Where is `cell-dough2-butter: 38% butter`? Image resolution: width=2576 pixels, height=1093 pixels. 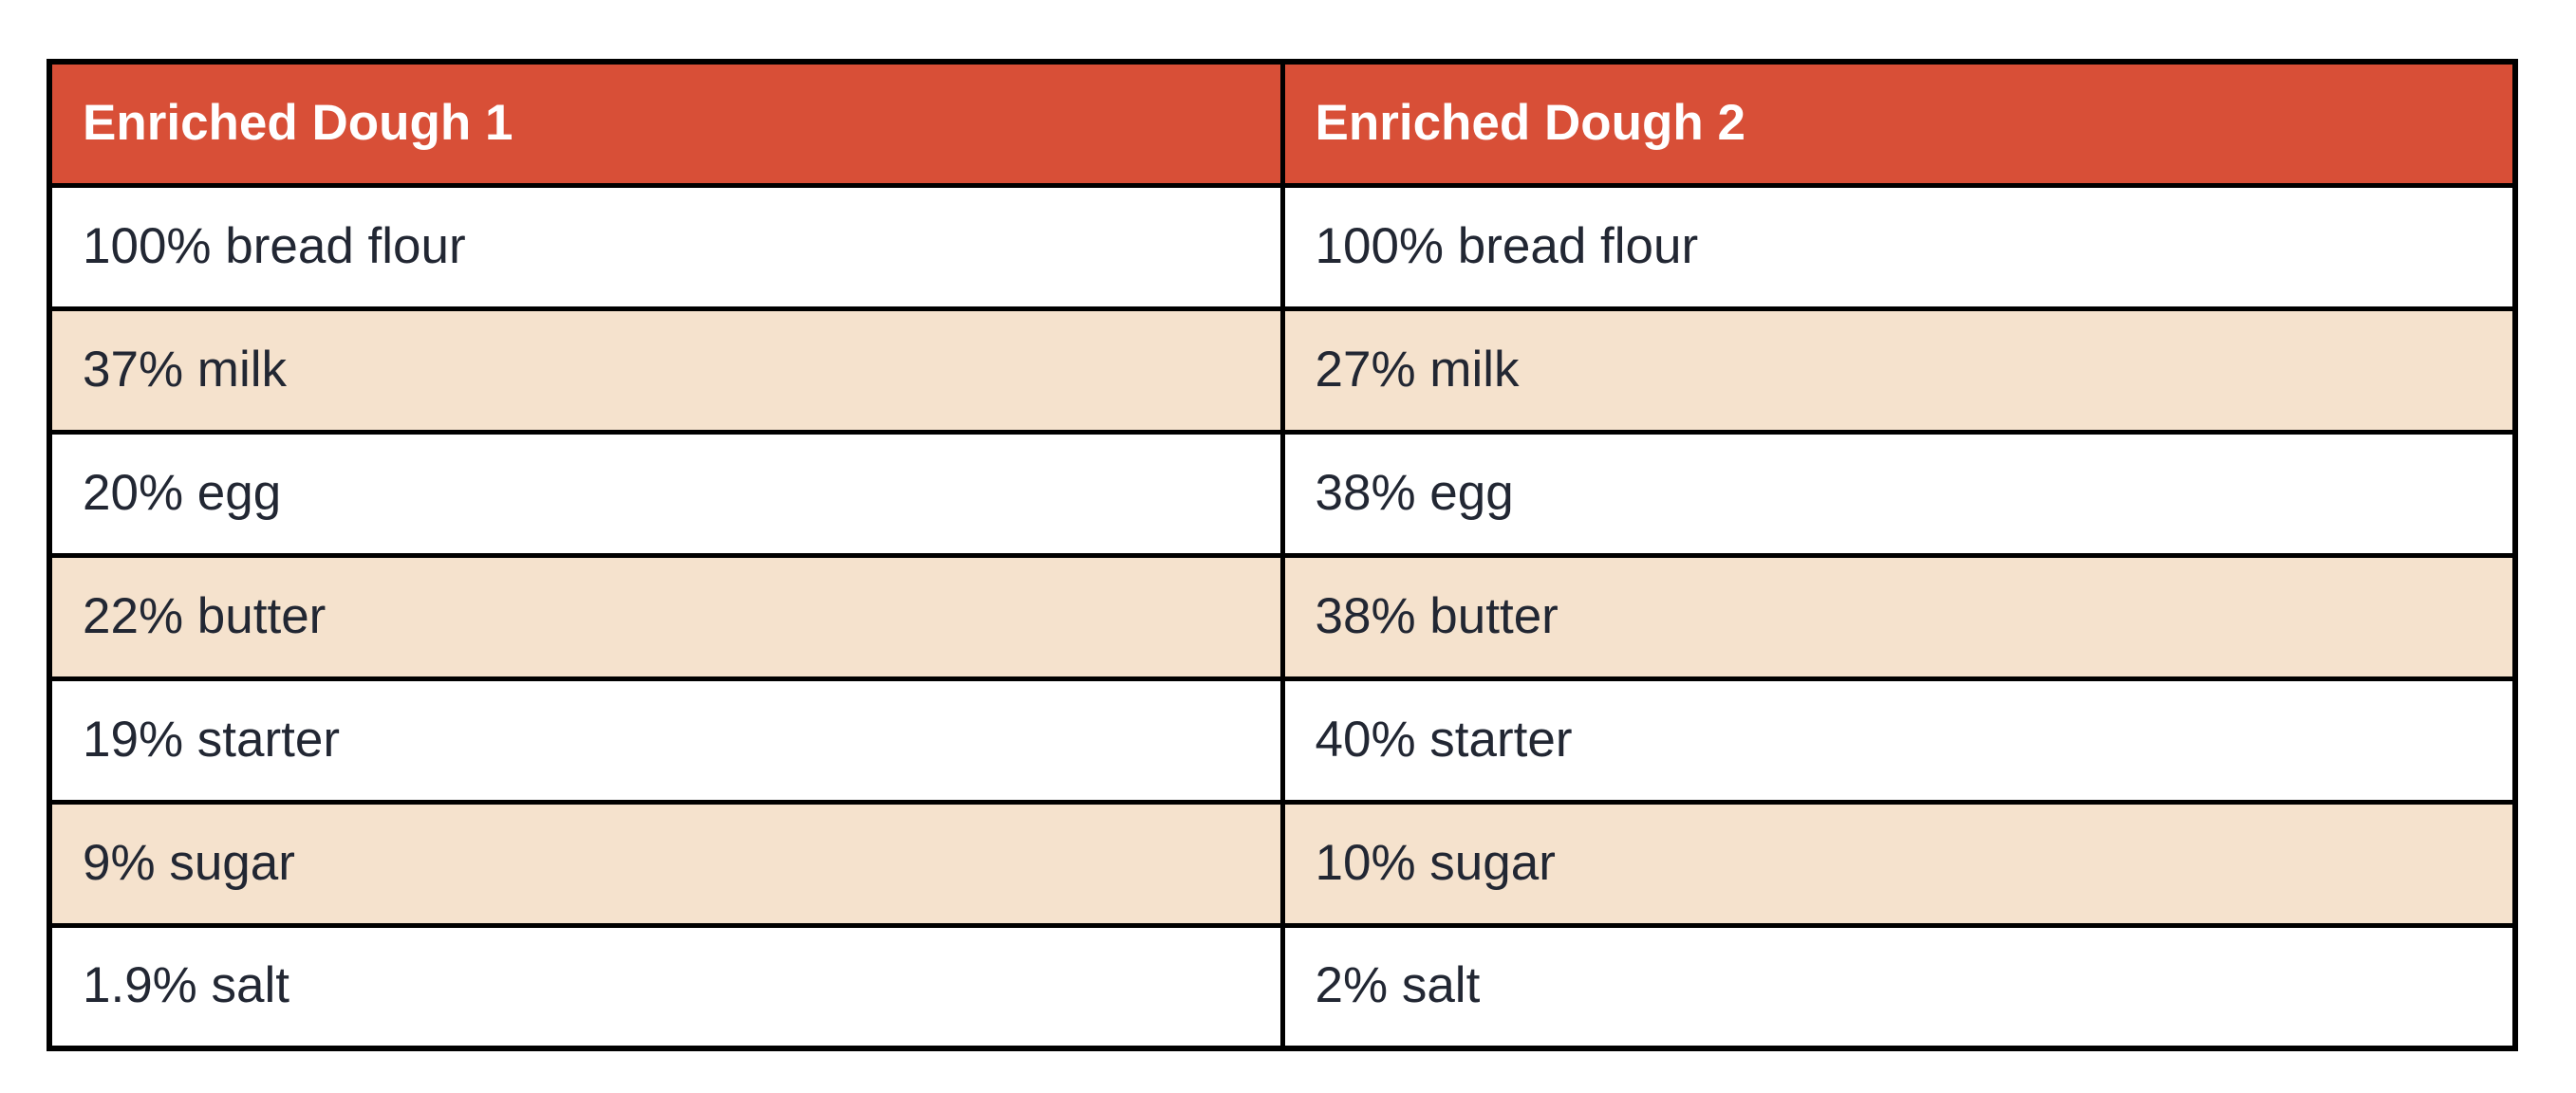 cell-dough2-butter: 38% butter is located at coordinates (1898, 616).